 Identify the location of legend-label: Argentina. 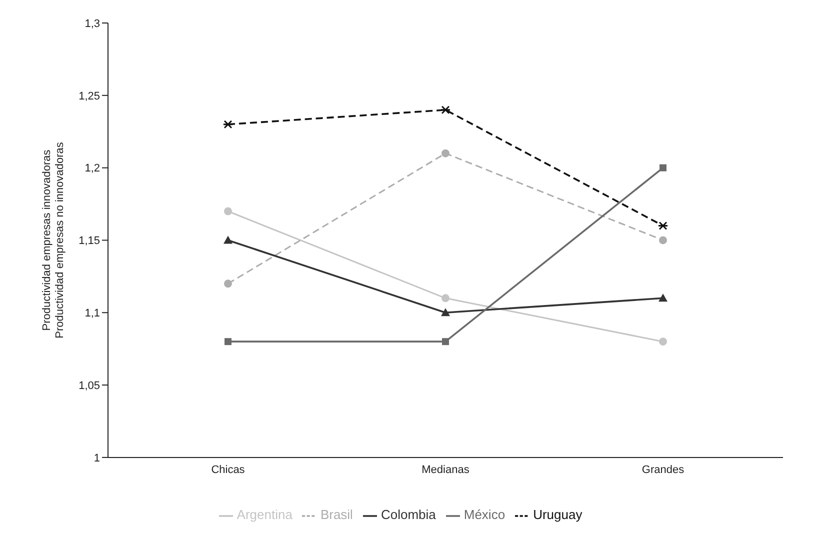
(264, 514).